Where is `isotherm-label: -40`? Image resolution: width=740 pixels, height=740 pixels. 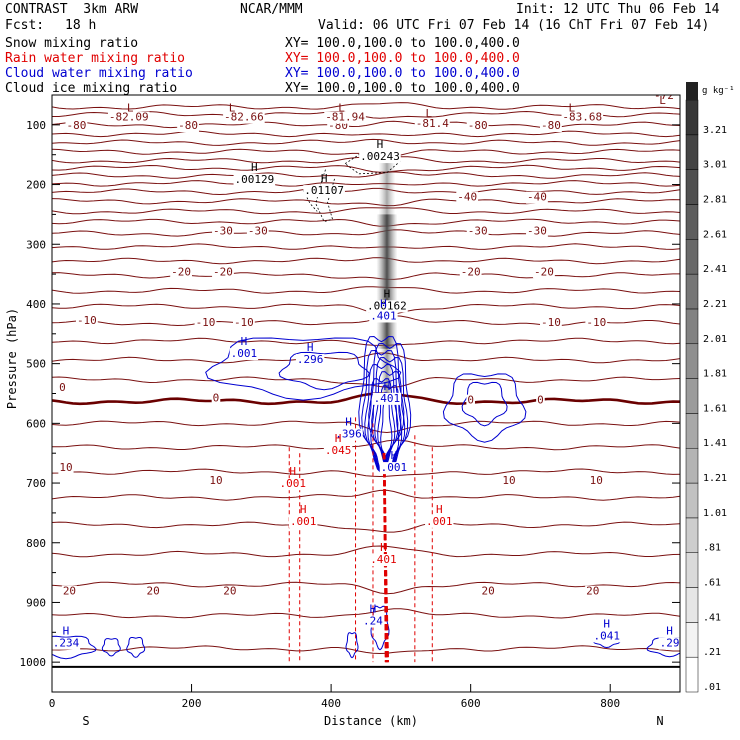 isotherm-label: -40 is located at coordinates (537, 197).